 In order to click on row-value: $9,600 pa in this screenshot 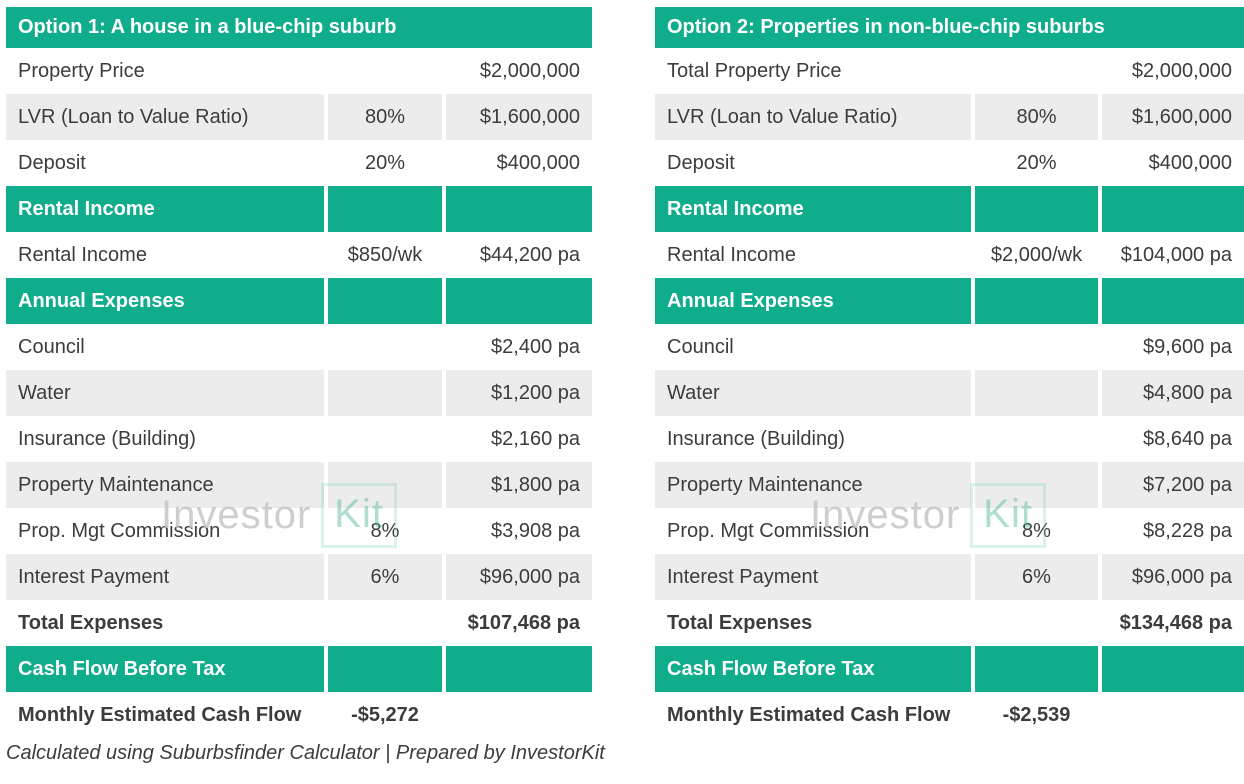, I will do `click(1187, 346)`.